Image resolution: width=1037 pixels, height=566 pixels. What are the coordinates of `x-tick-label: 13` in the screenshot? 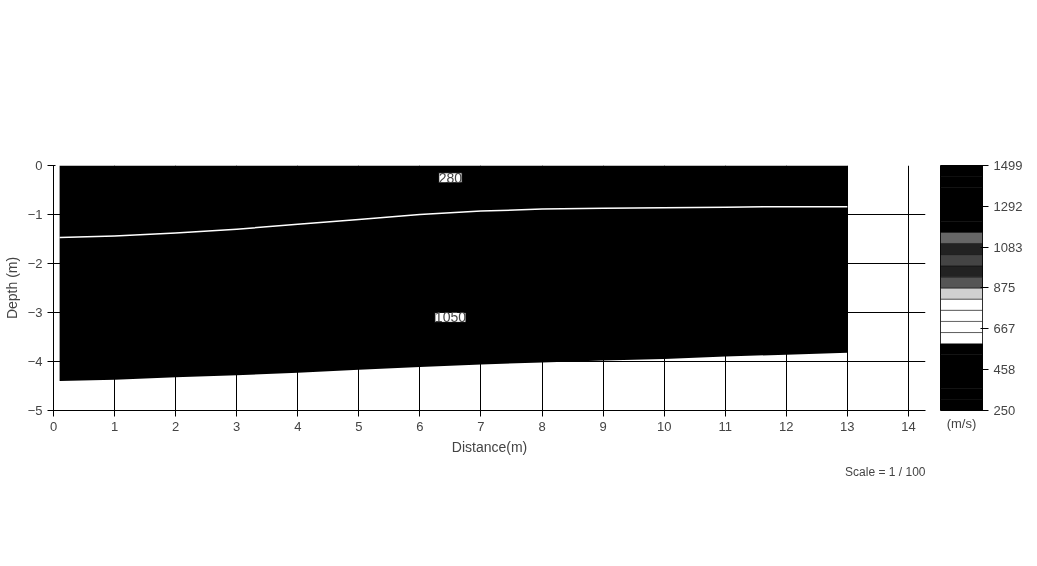 It's located at (847, 426).